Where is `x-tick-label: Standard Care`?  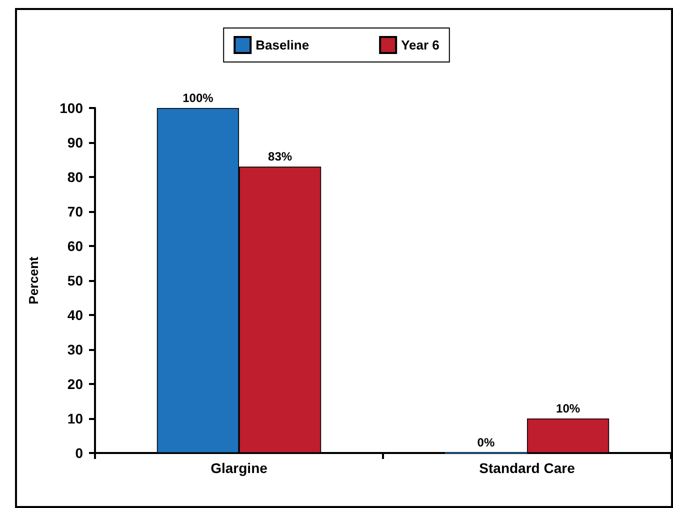
x-tick-label: Standard Care is located at coordinates (527, 468).